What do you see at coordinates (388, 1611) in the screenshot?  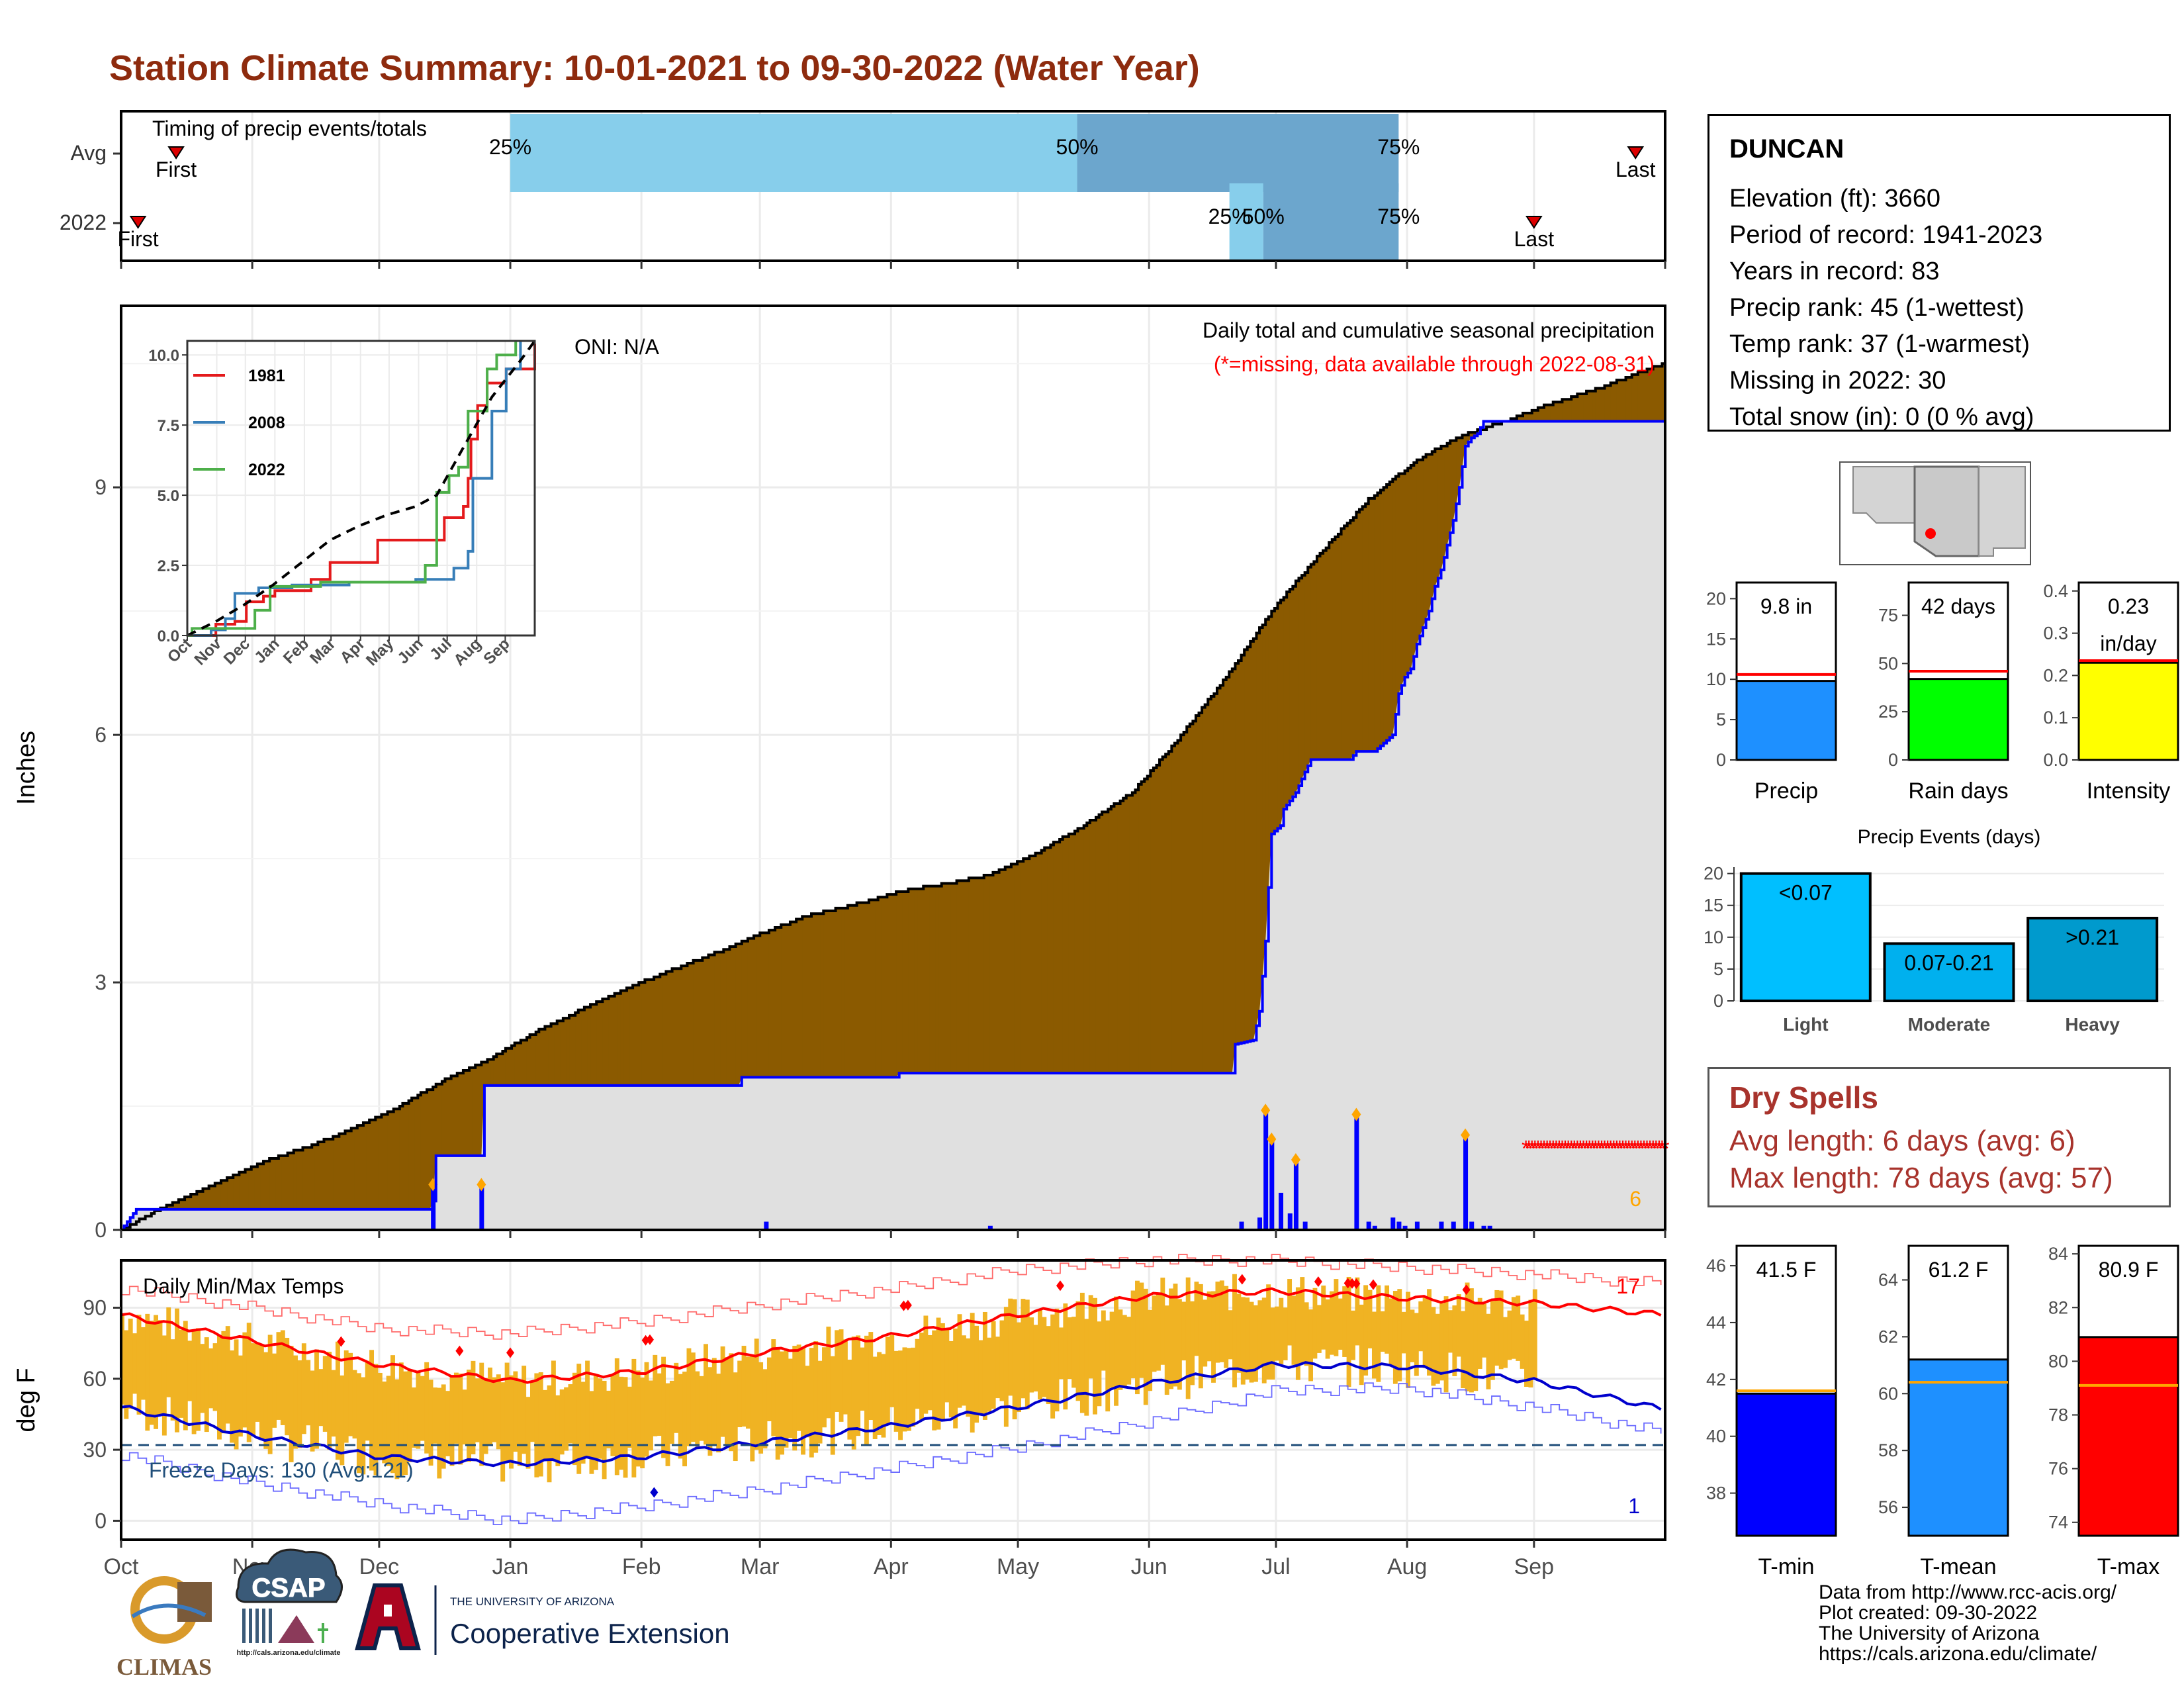 I see `ua-logo-a-counter` at bounding box center [388, 1611].